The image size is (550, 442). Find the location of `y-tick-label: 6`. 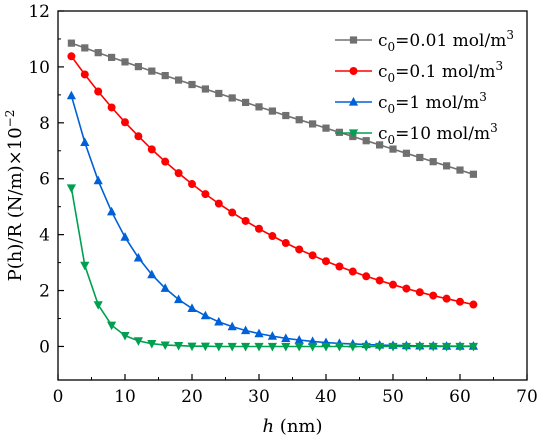

y-tick-label: 6 is located at coordinates (44, 180).